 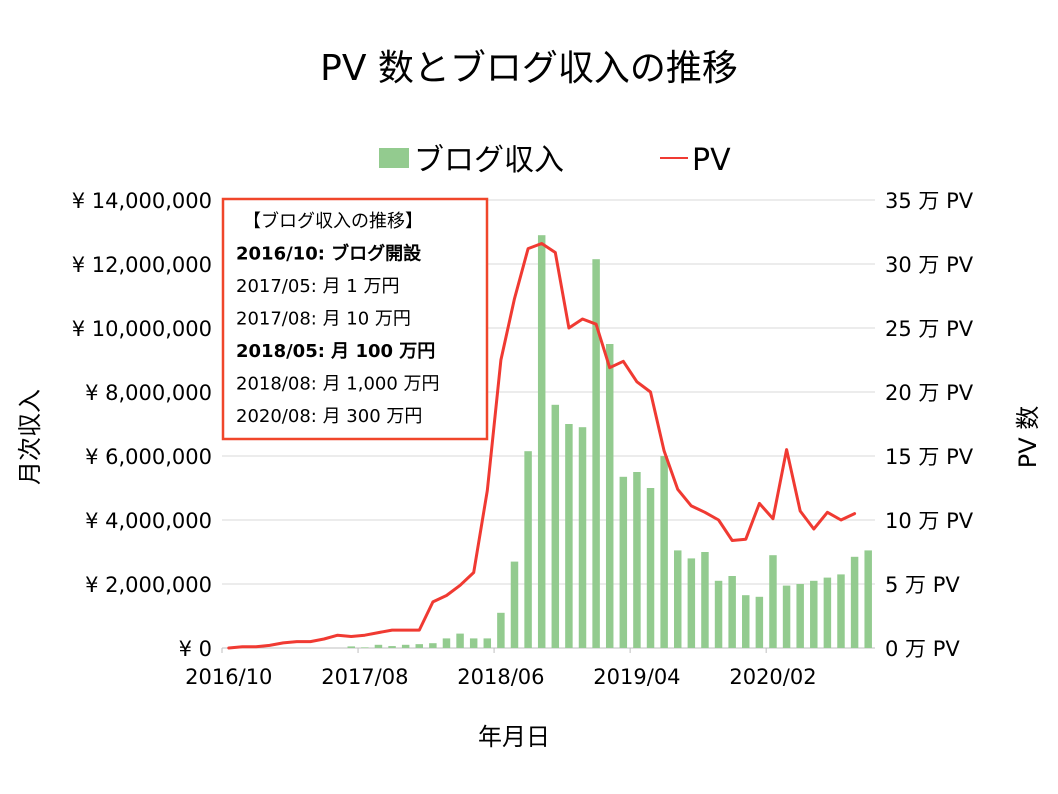 What do you see at coordinates (1028, 437) in the screenshot?
I see `right-axis-title: PV 数` at bounding box center [1028, 437].